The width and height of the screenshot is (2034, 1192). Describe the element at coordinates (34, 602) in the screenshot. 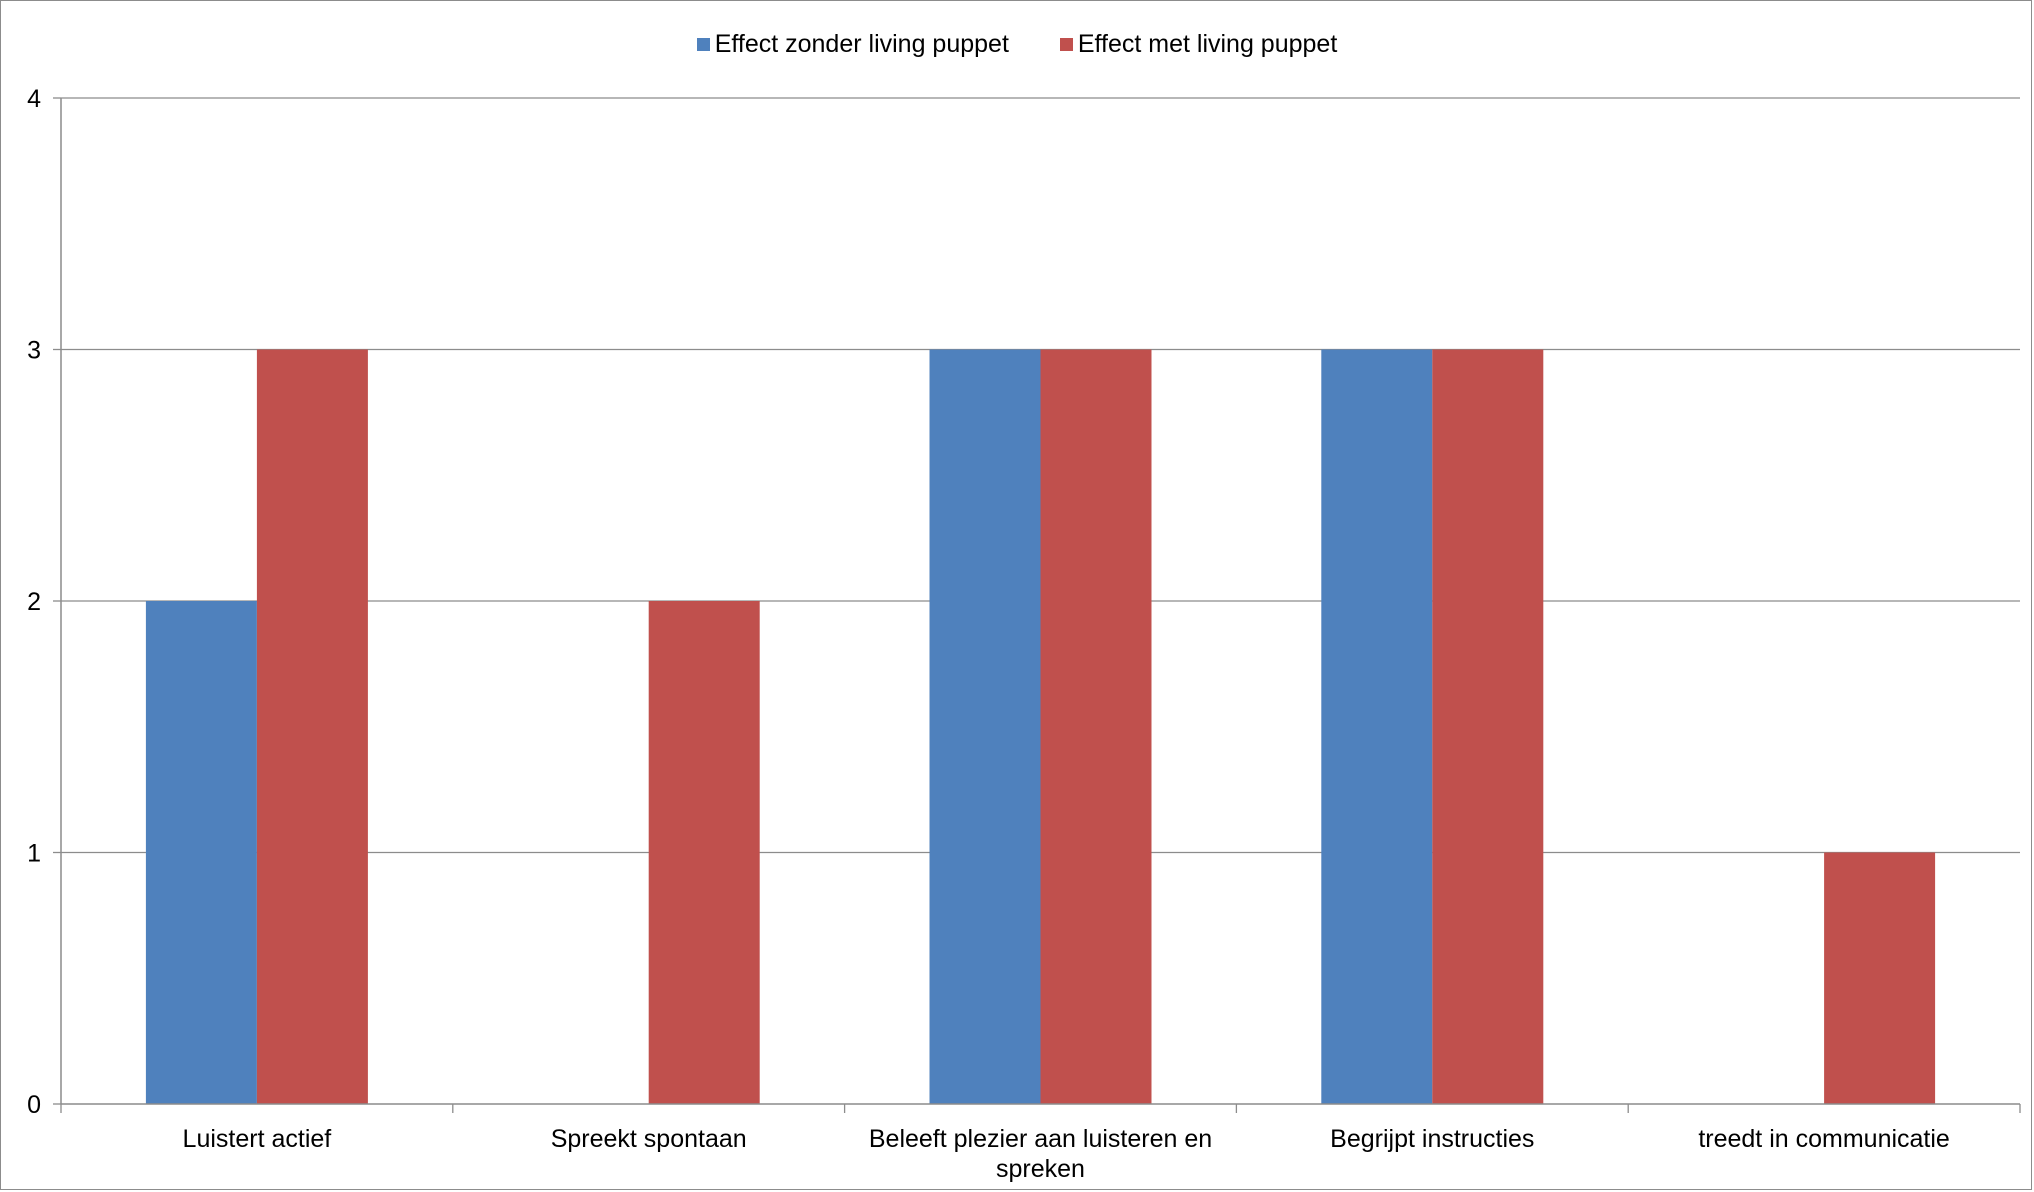

I see `y-tick-label-2: 2` at that location.